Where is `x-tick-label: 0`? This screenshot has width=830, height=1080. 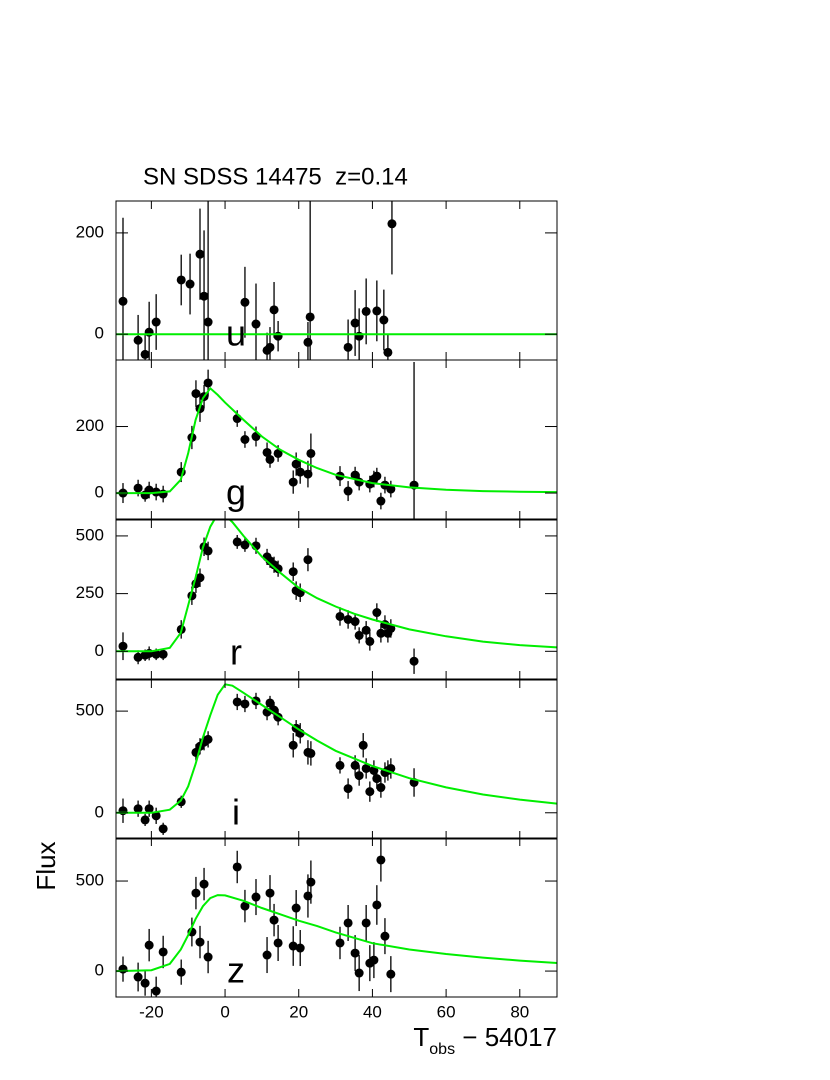 x-tick-label: 0 is located at coordinates (224, 1011).